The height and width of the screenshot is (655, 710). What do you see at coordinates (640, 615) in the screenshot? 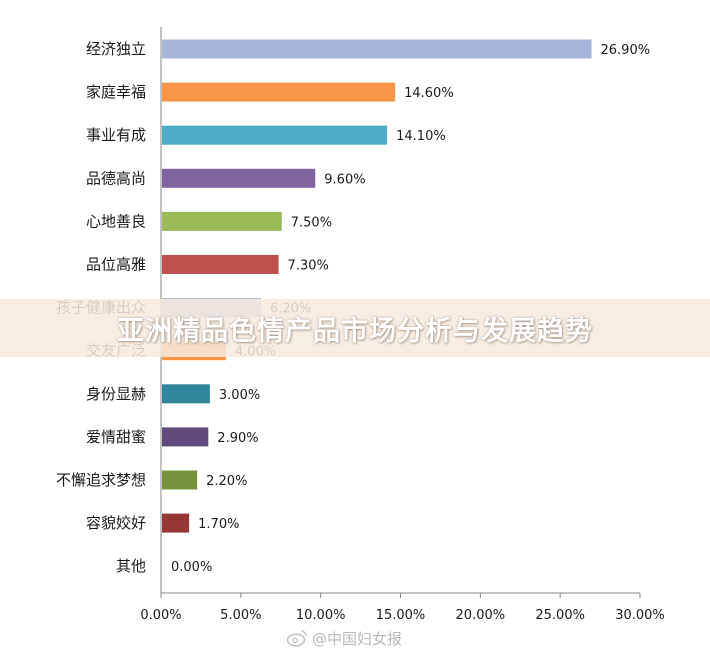
I see `x-tick-label: 30.00%` at bounding box center [640, 615].